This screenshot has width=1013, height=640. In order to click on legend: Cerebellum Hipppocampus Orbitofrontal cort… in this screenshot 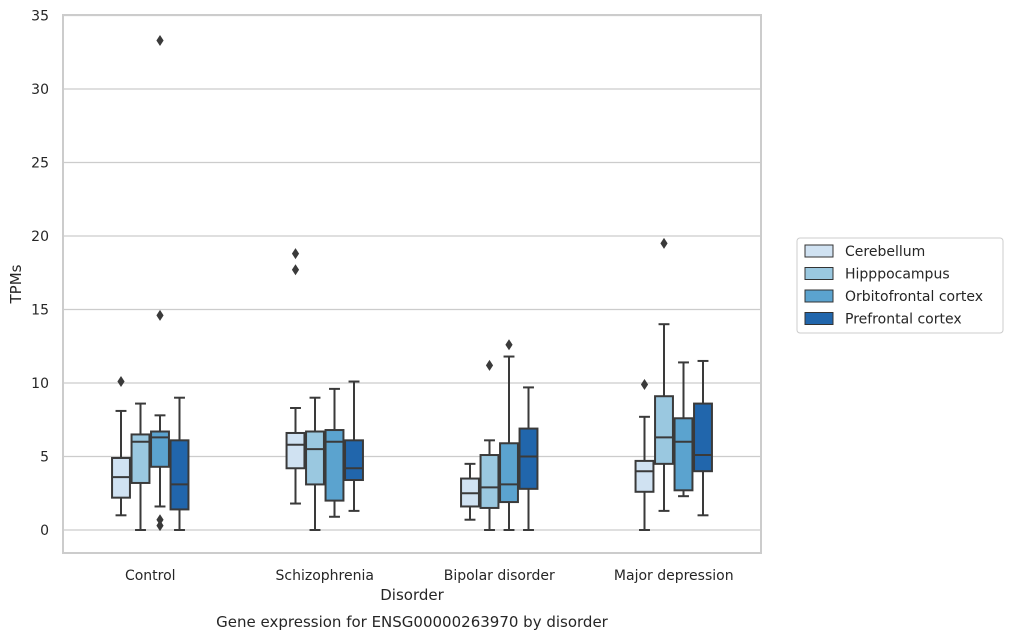, I will do `click(900, 285)`.